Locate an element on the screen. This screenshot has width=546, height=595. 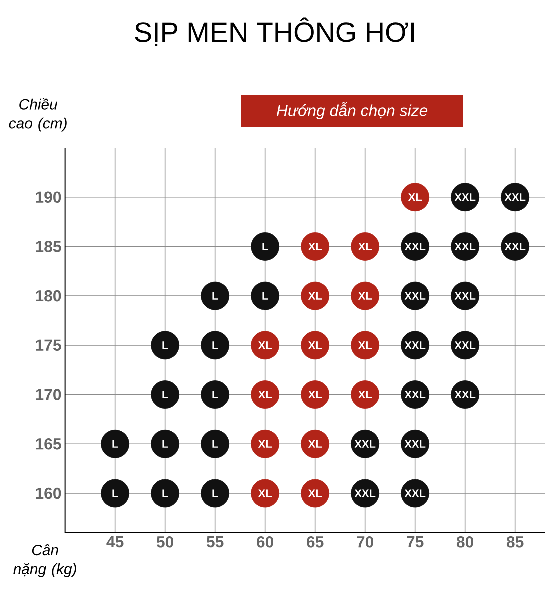
y-tick-label: 170 is located at coordinates (49, 394).